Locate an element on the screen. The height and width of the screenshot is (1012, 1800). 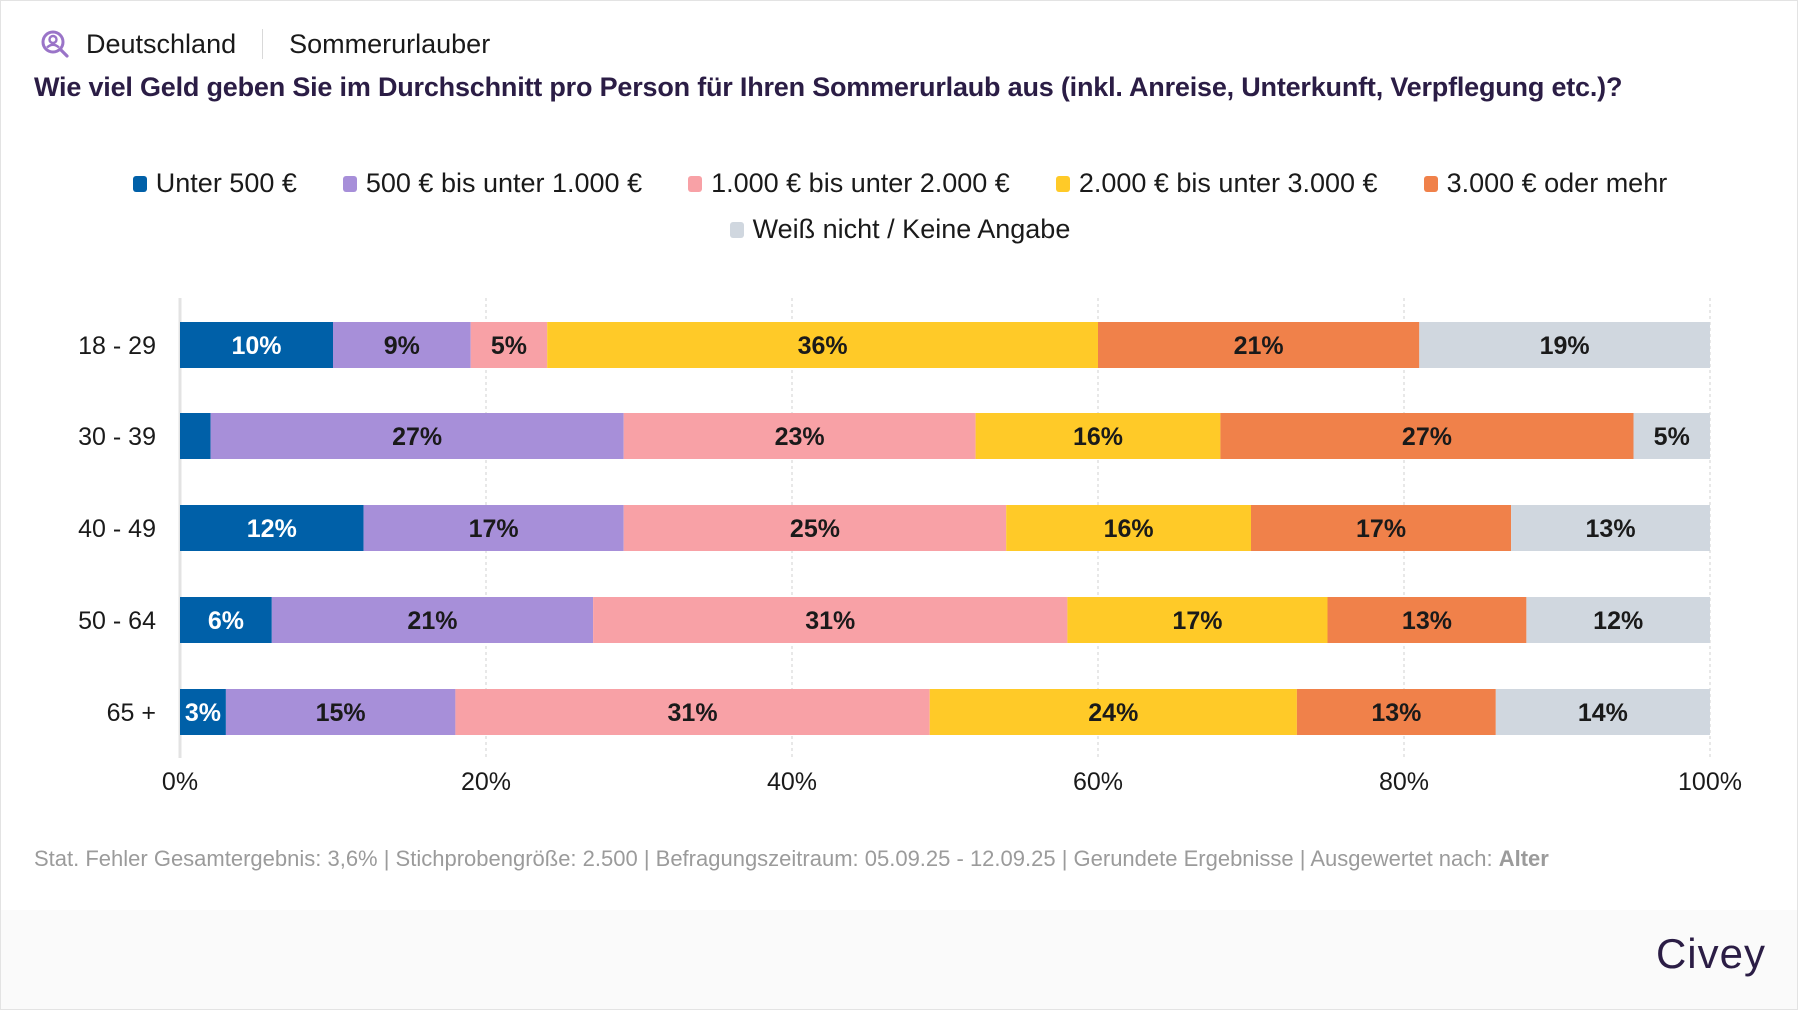
legend-item: 3.000 € oder mehr is located at coordinates (1545, 183).